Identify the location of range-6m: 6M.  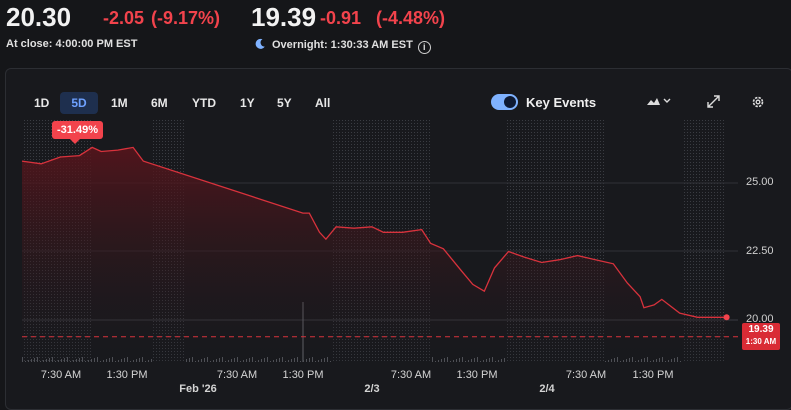
(159, 103).